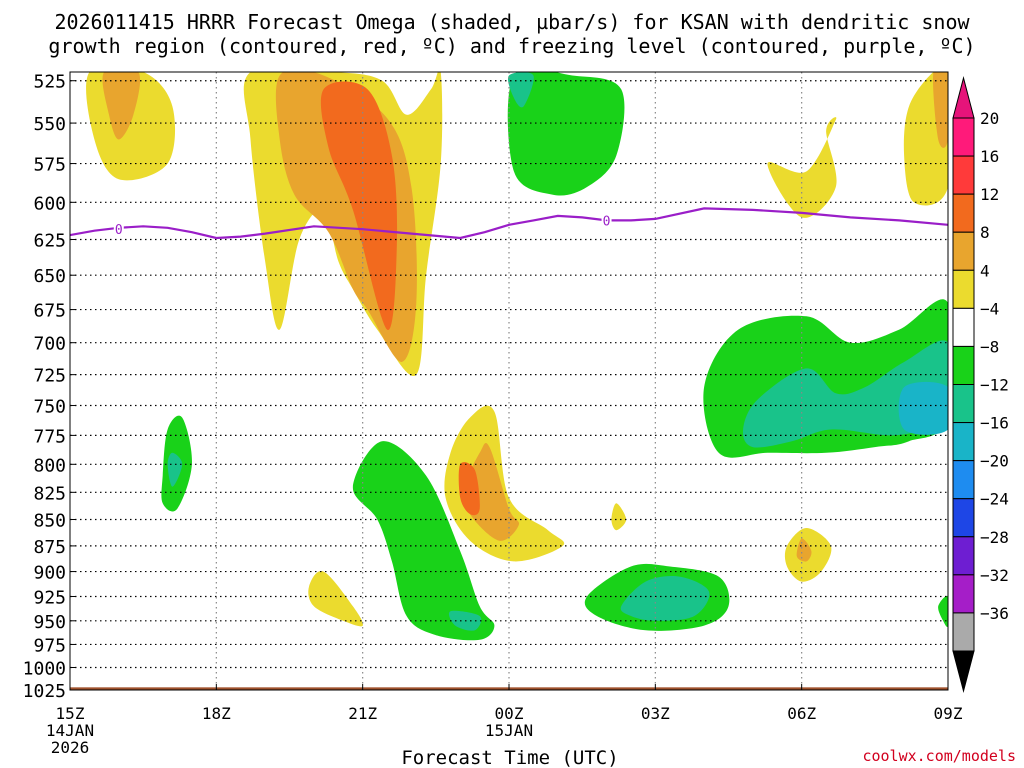 This screenshot has width=1024, height=768. What do you see at coordinates (49, 573) in the screenshot?
I see `y-tick-label: 900` at bounding box center [49, 573].